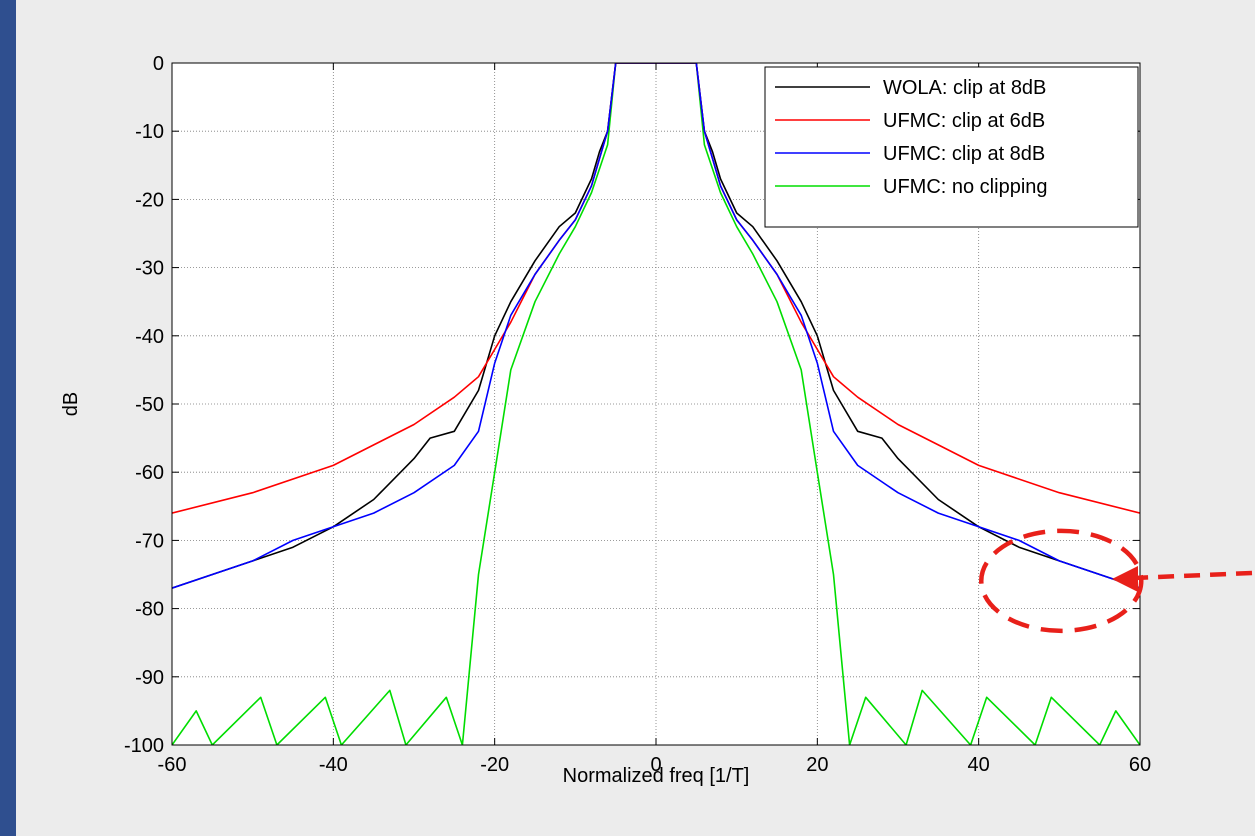  Describe the element at coordinates (71, 404) in the screenshot. I see `y-axis-label: dB` at that location.